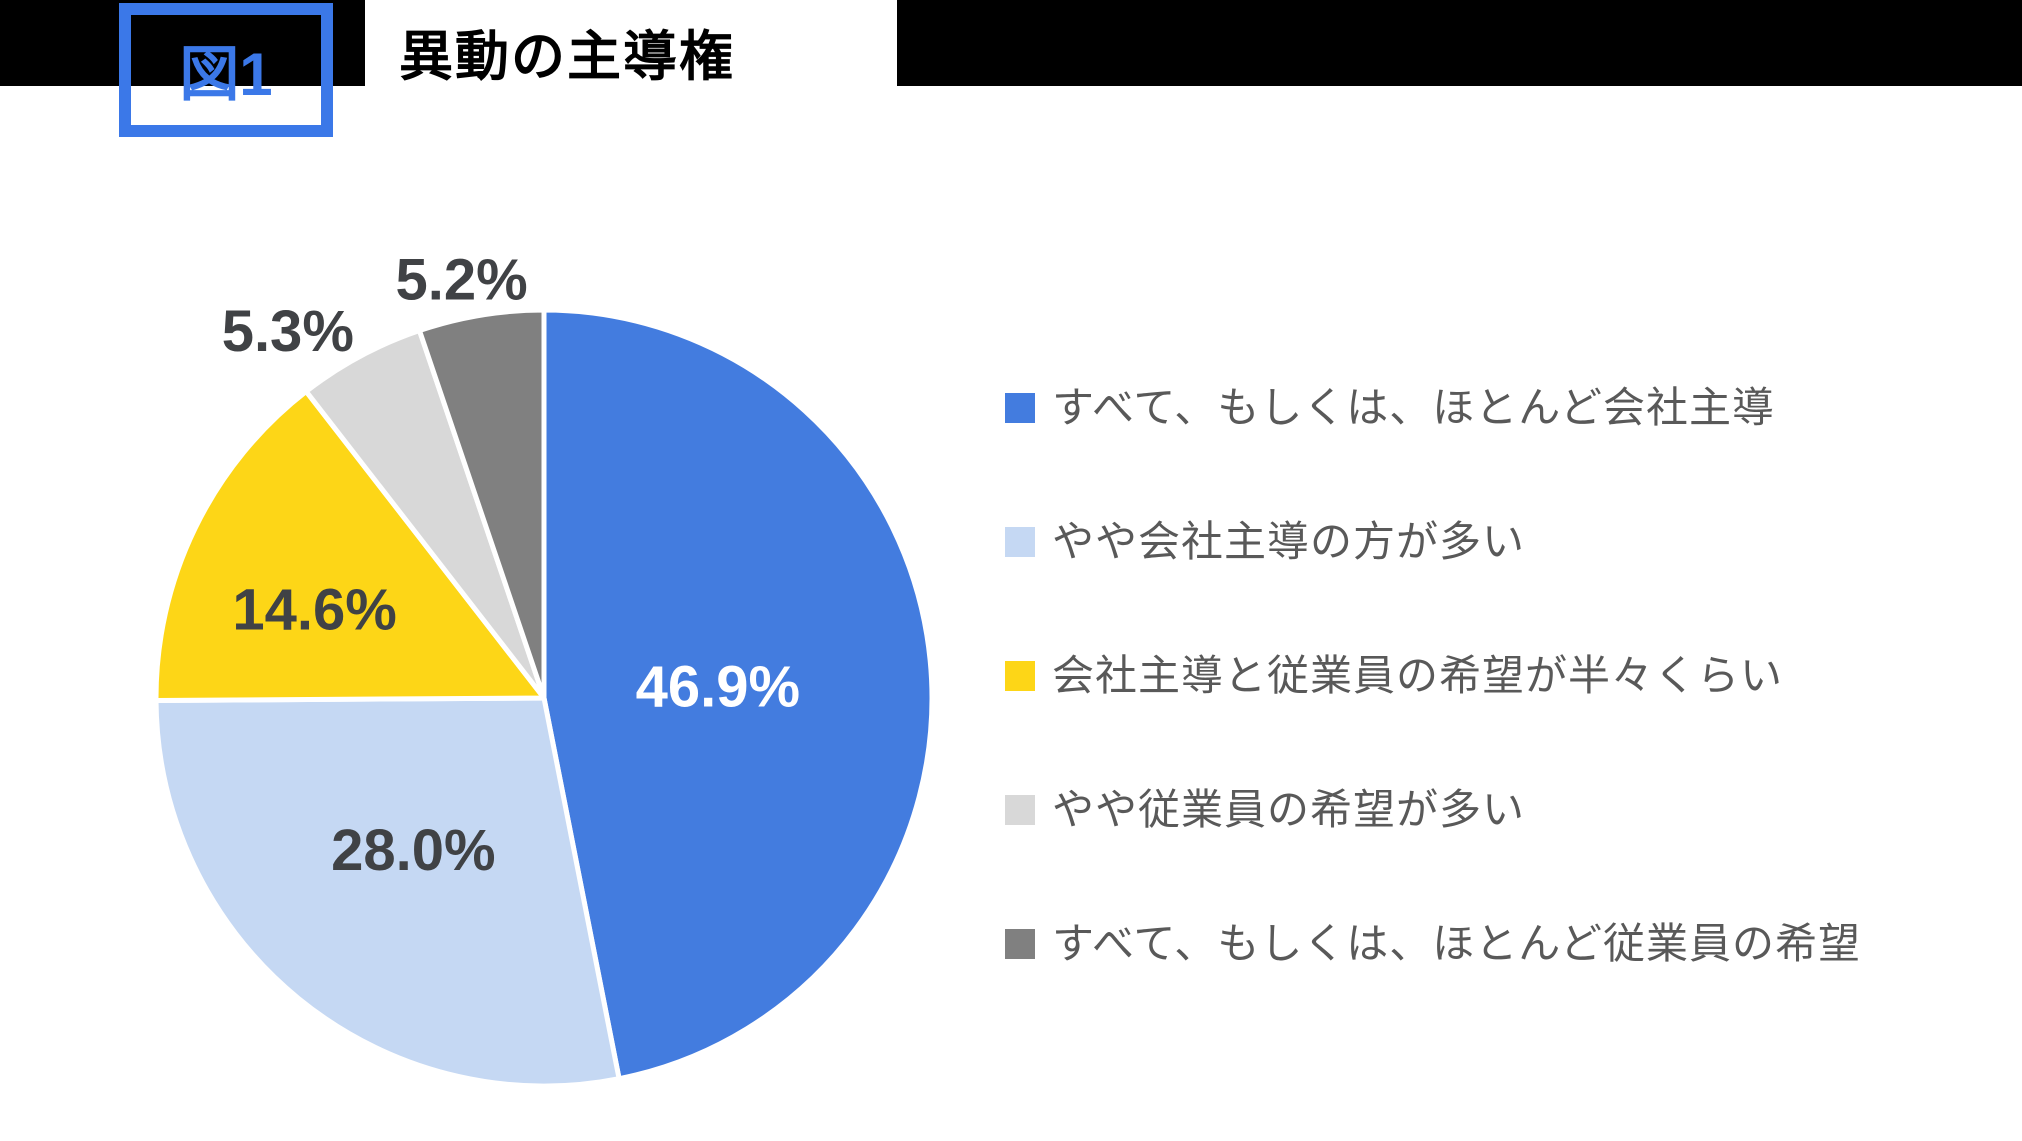 Image resolution: width=2022 pixels, height=1141 pixels. What do you see at coordinates (567, 57) in the screenshot?
I see `page-title: 異動の主導権` at bounding box center [567, 57].